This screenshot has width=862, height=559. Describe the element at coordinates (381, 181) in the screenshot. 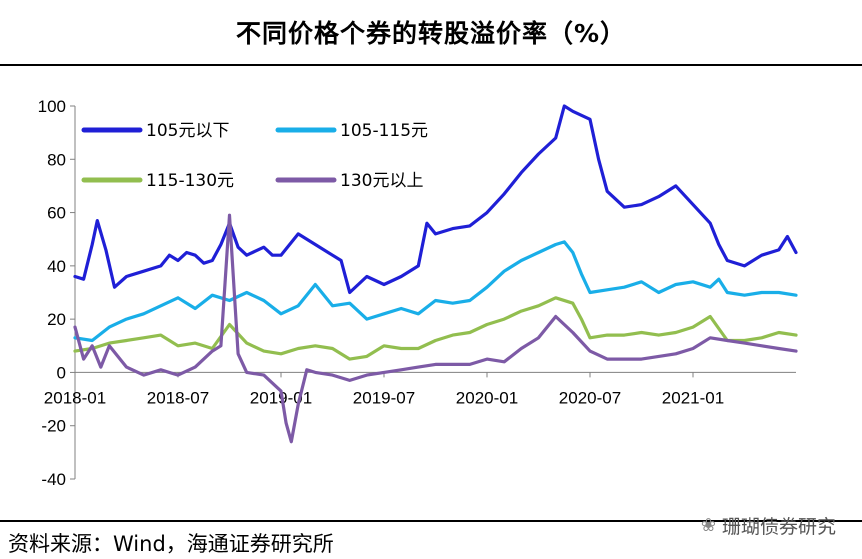

I see `legend-label-4: 130元以上` at that location.